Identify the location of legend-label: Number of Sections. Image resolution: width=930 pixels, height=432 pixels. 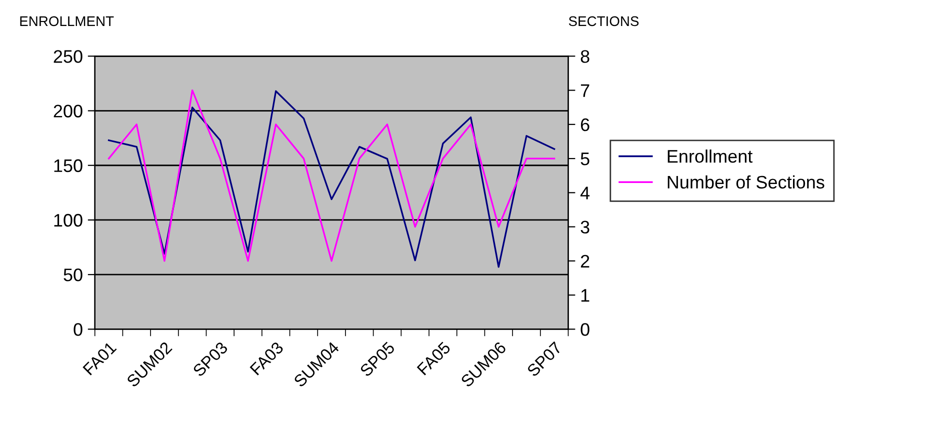
(746, 182).